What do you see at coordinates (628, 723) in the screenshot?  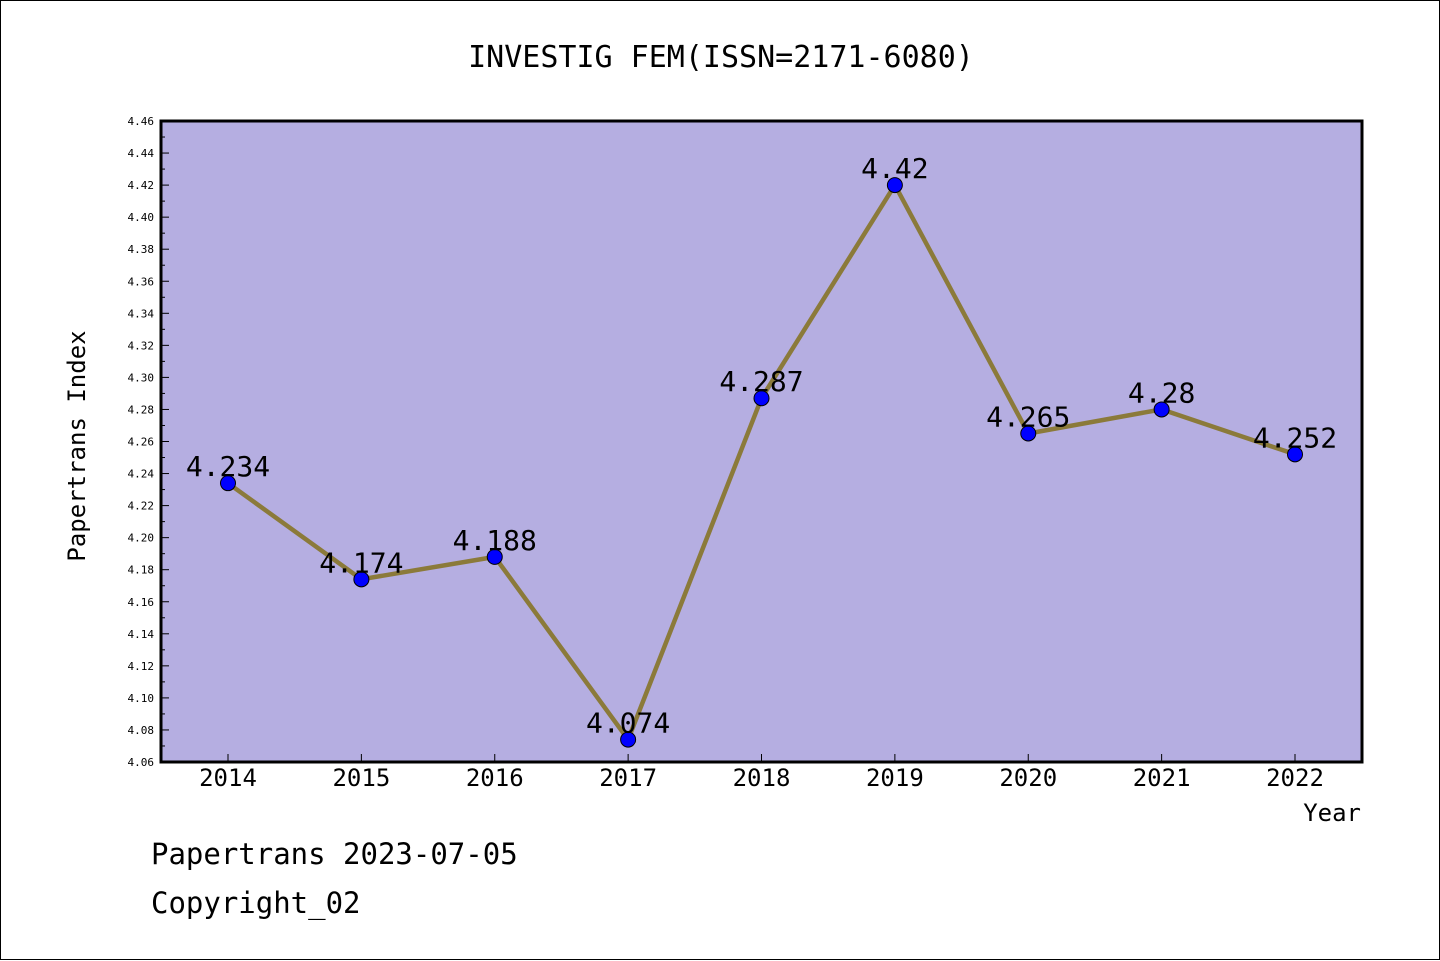 I see `data-label: 4.074` at bounding box center [628, 723].